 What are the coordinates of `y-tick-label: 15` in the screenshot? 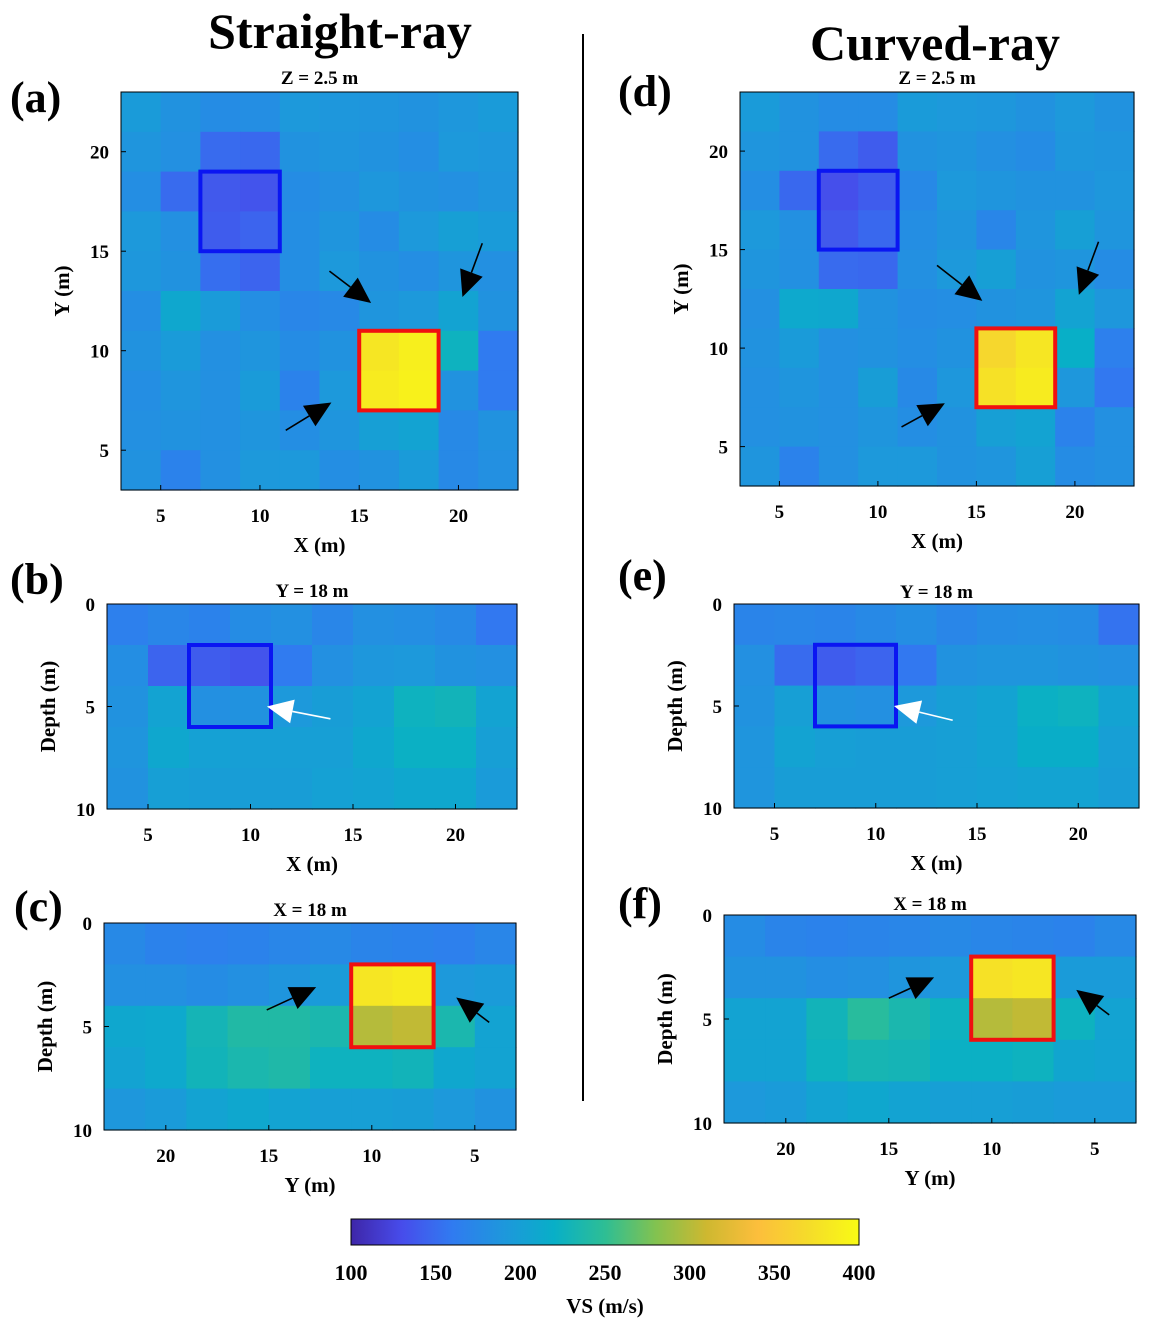 It's located at (99, 252).